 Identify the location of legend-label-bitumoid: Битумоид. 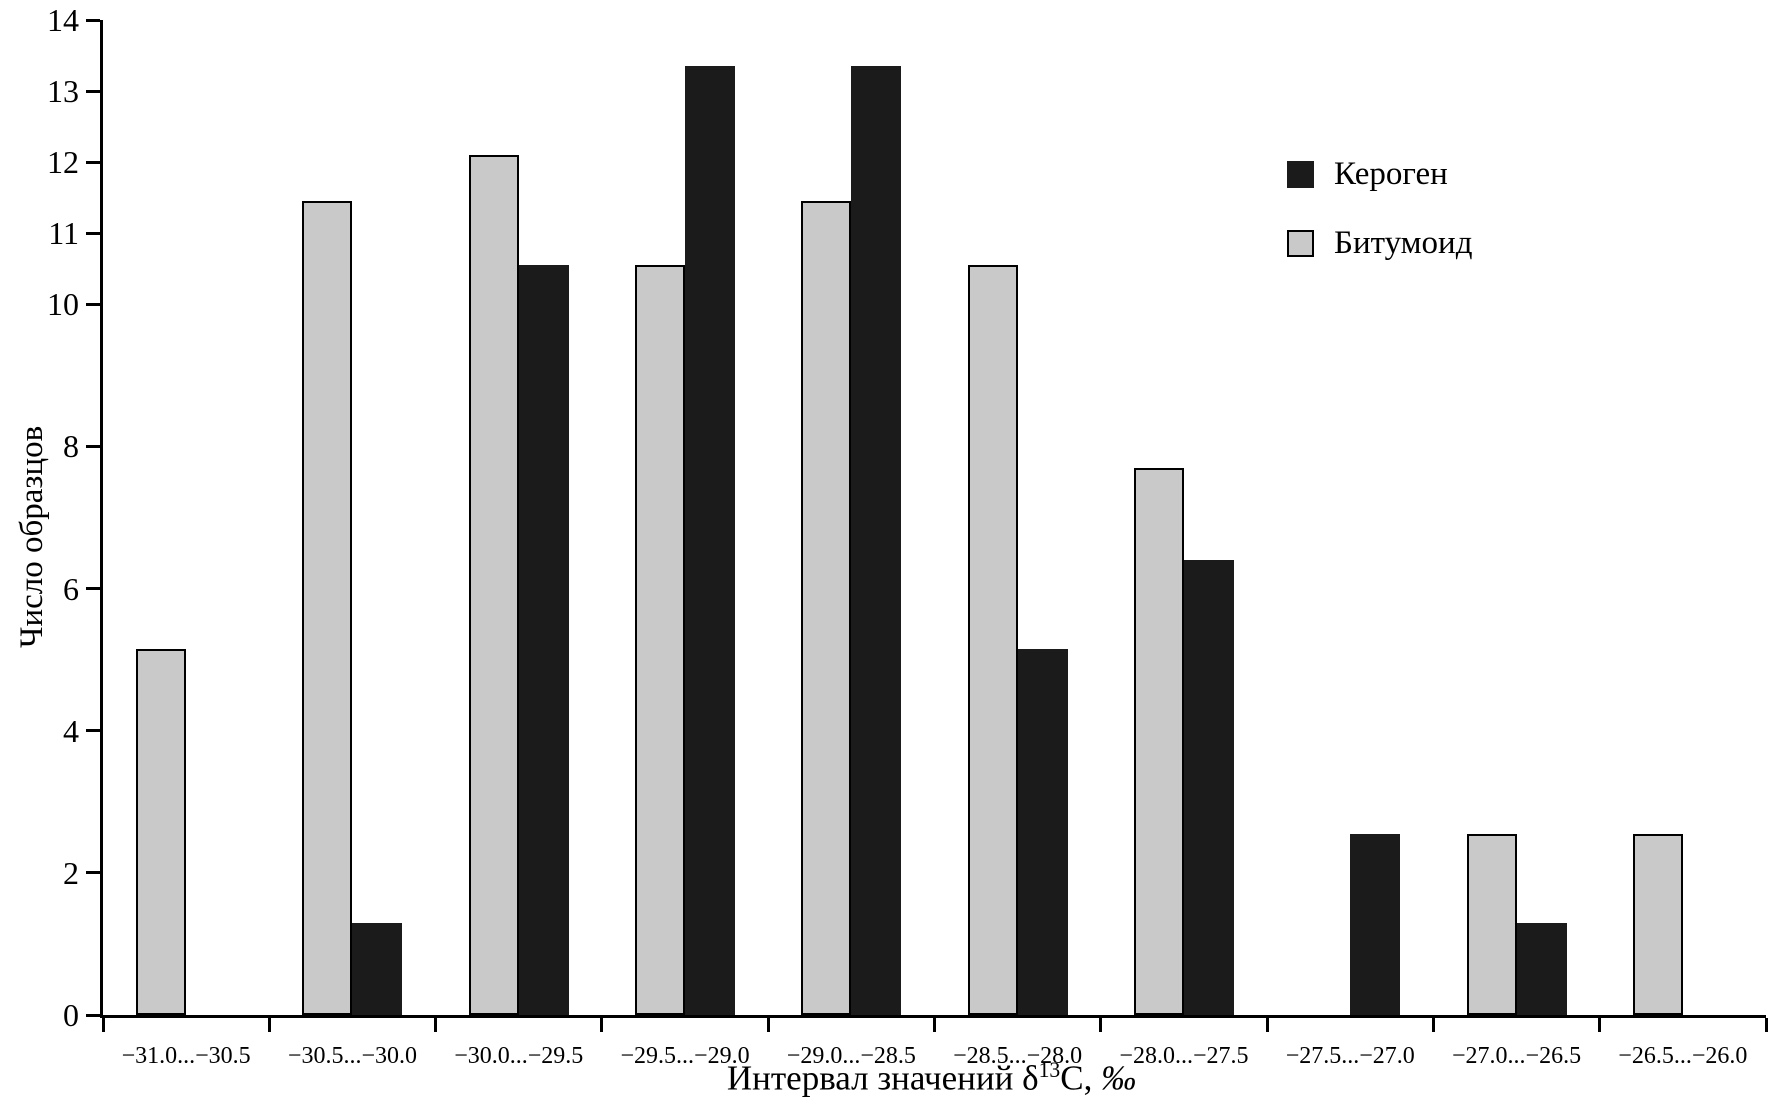
(1403, 243).